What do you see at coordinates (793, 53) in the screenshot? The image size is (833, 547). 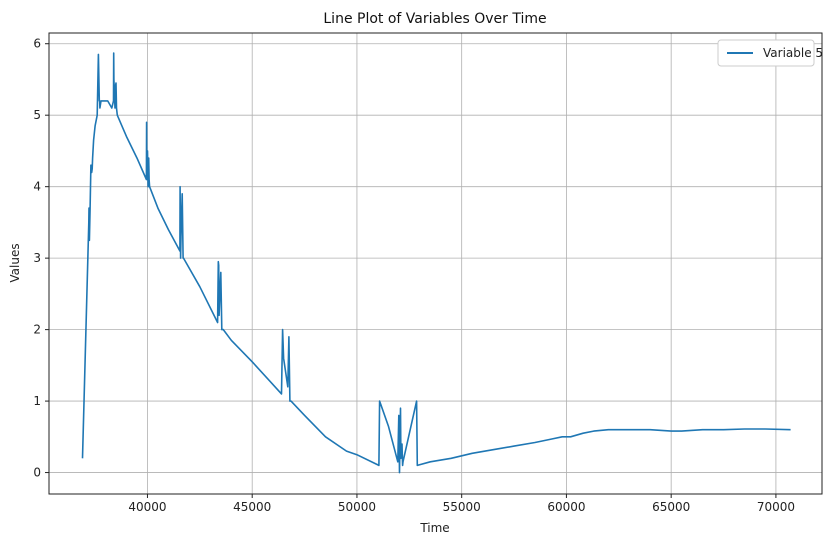 I see `legend-label: Variable 5` at bounding box center [793, 53].